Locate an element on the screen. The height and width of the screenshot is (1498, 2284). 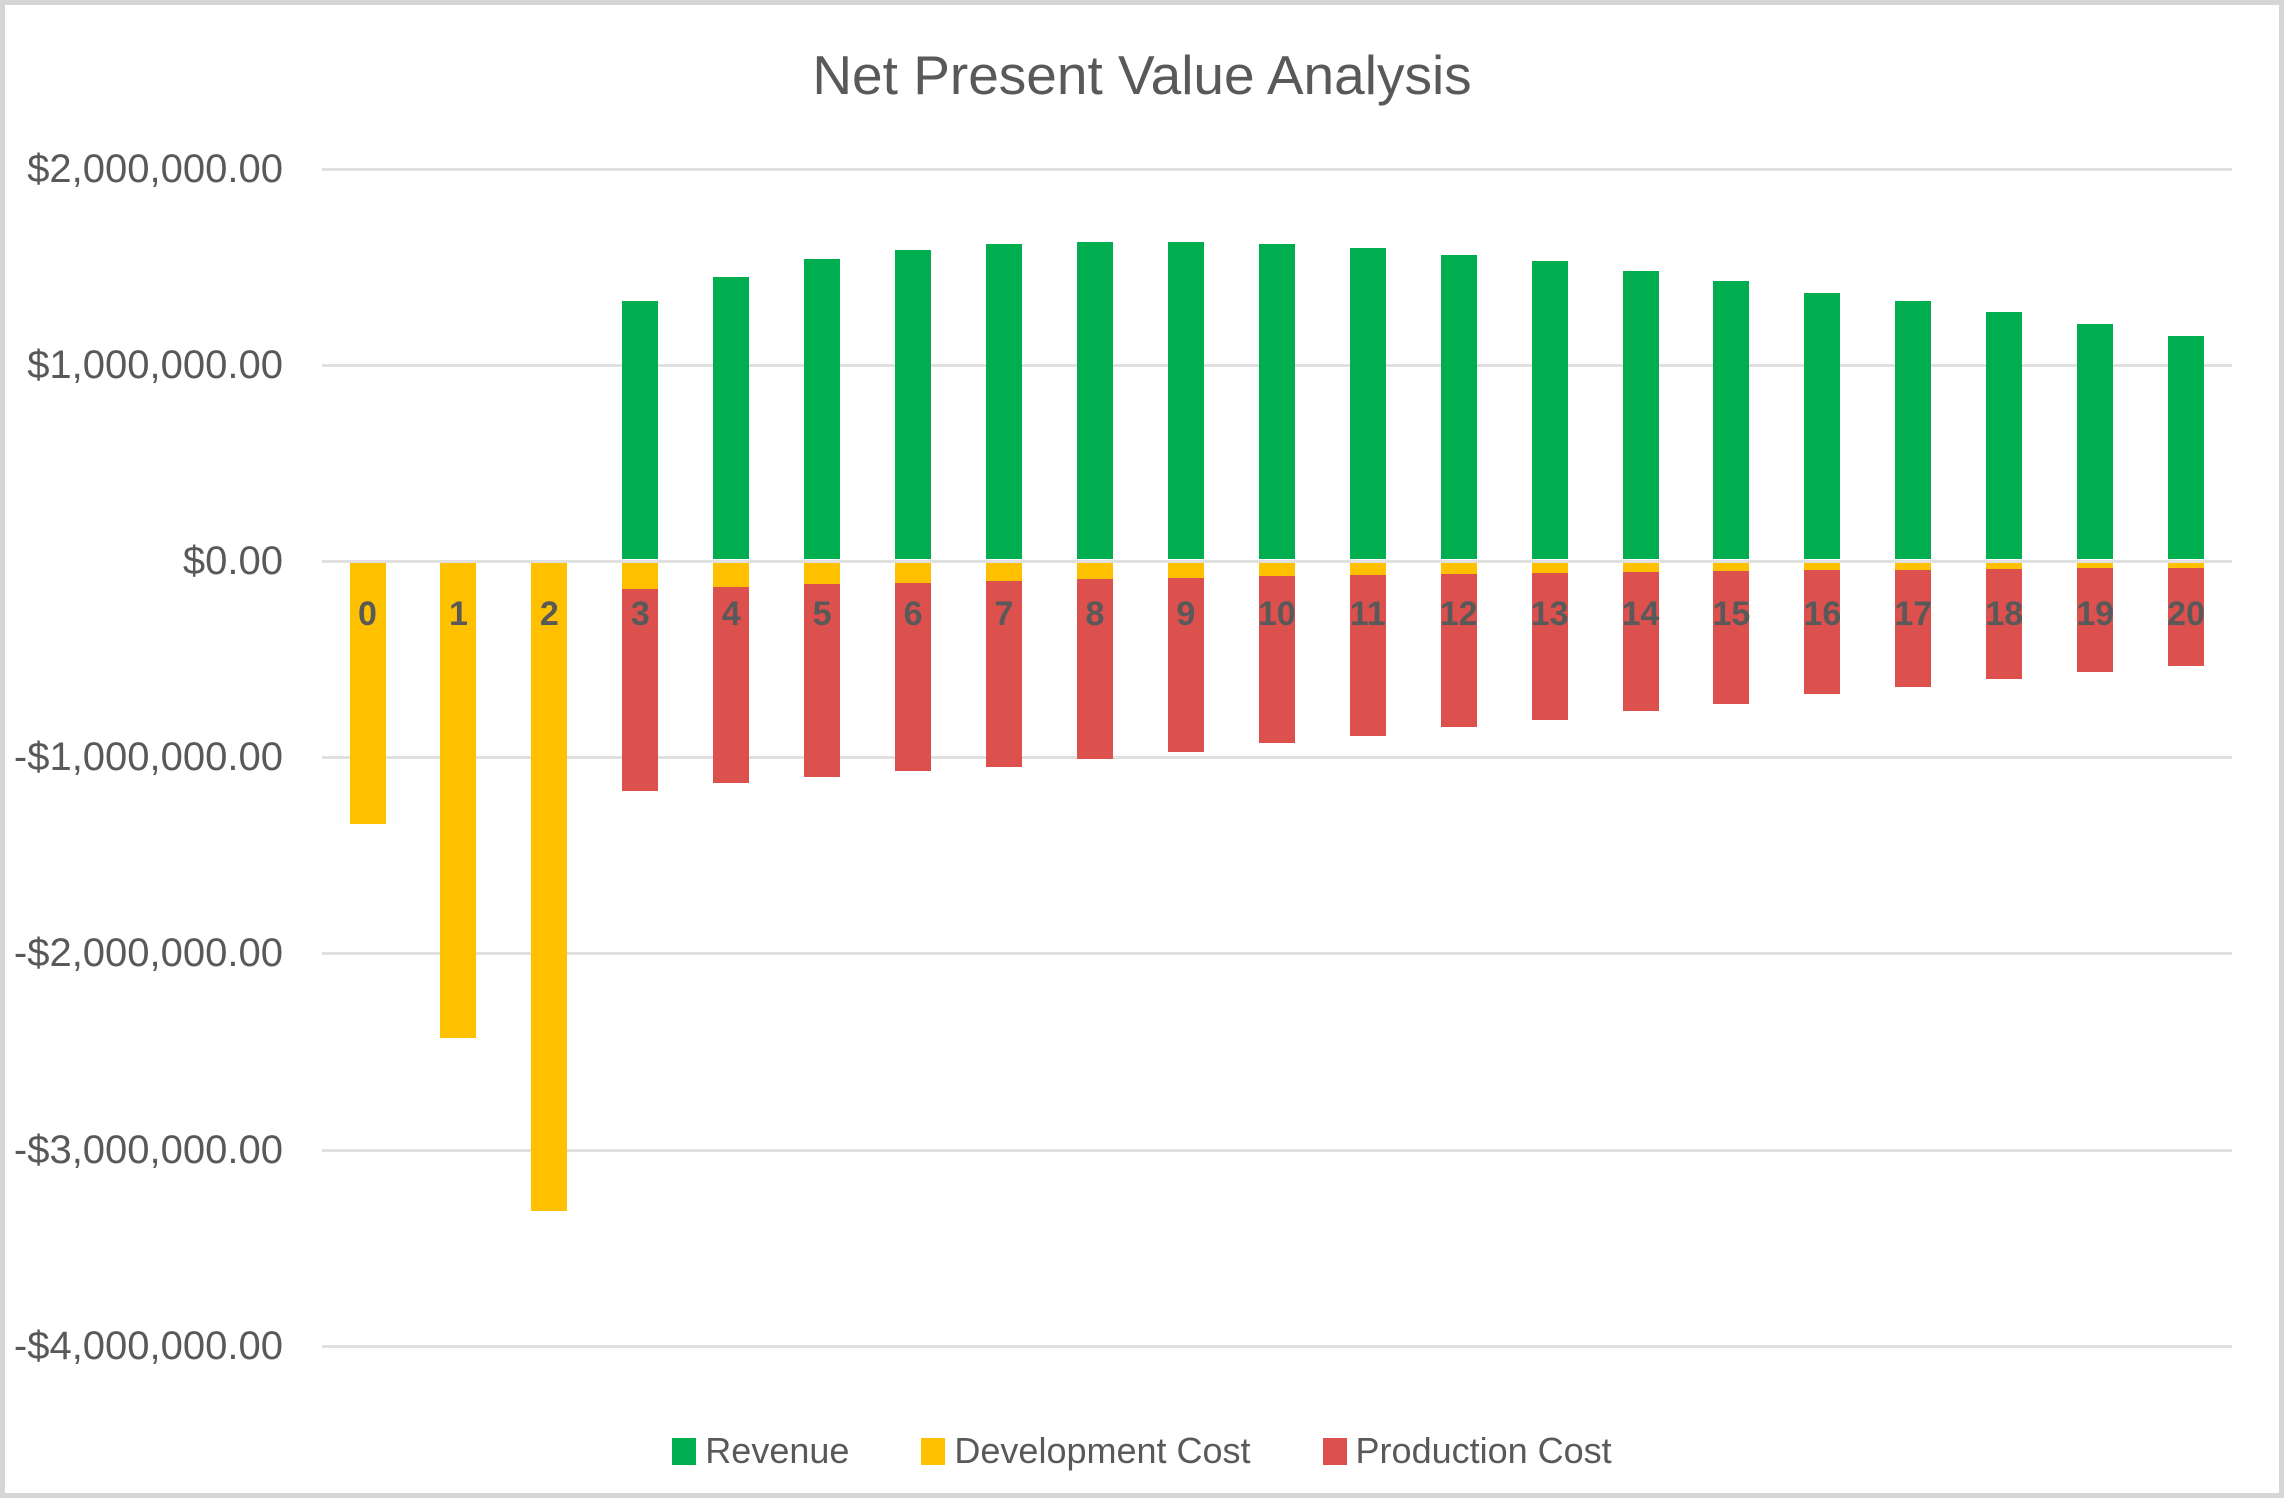
x-axis-category-label: 11 is located at coordinates (1367, 614).